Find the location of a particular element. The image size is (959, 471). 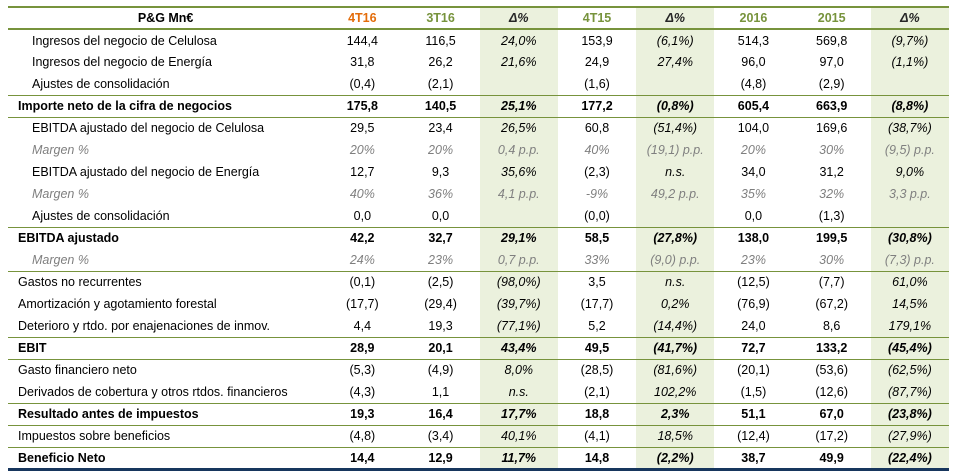

value-cell: (17,7) is located at coordinates (597, 304).